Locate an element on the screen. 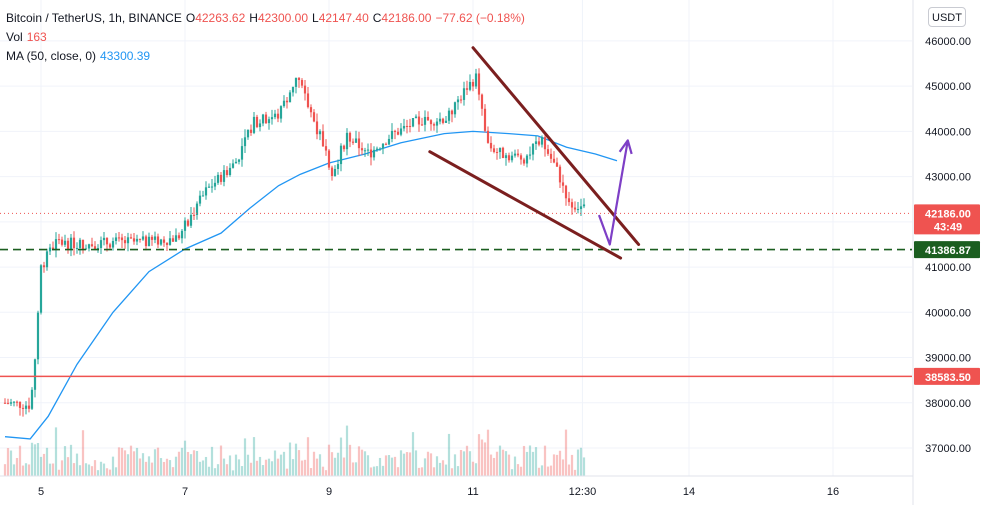 This screenshot has width=981, height=505. volume-value: 163 is located at coordinates (36, 37).